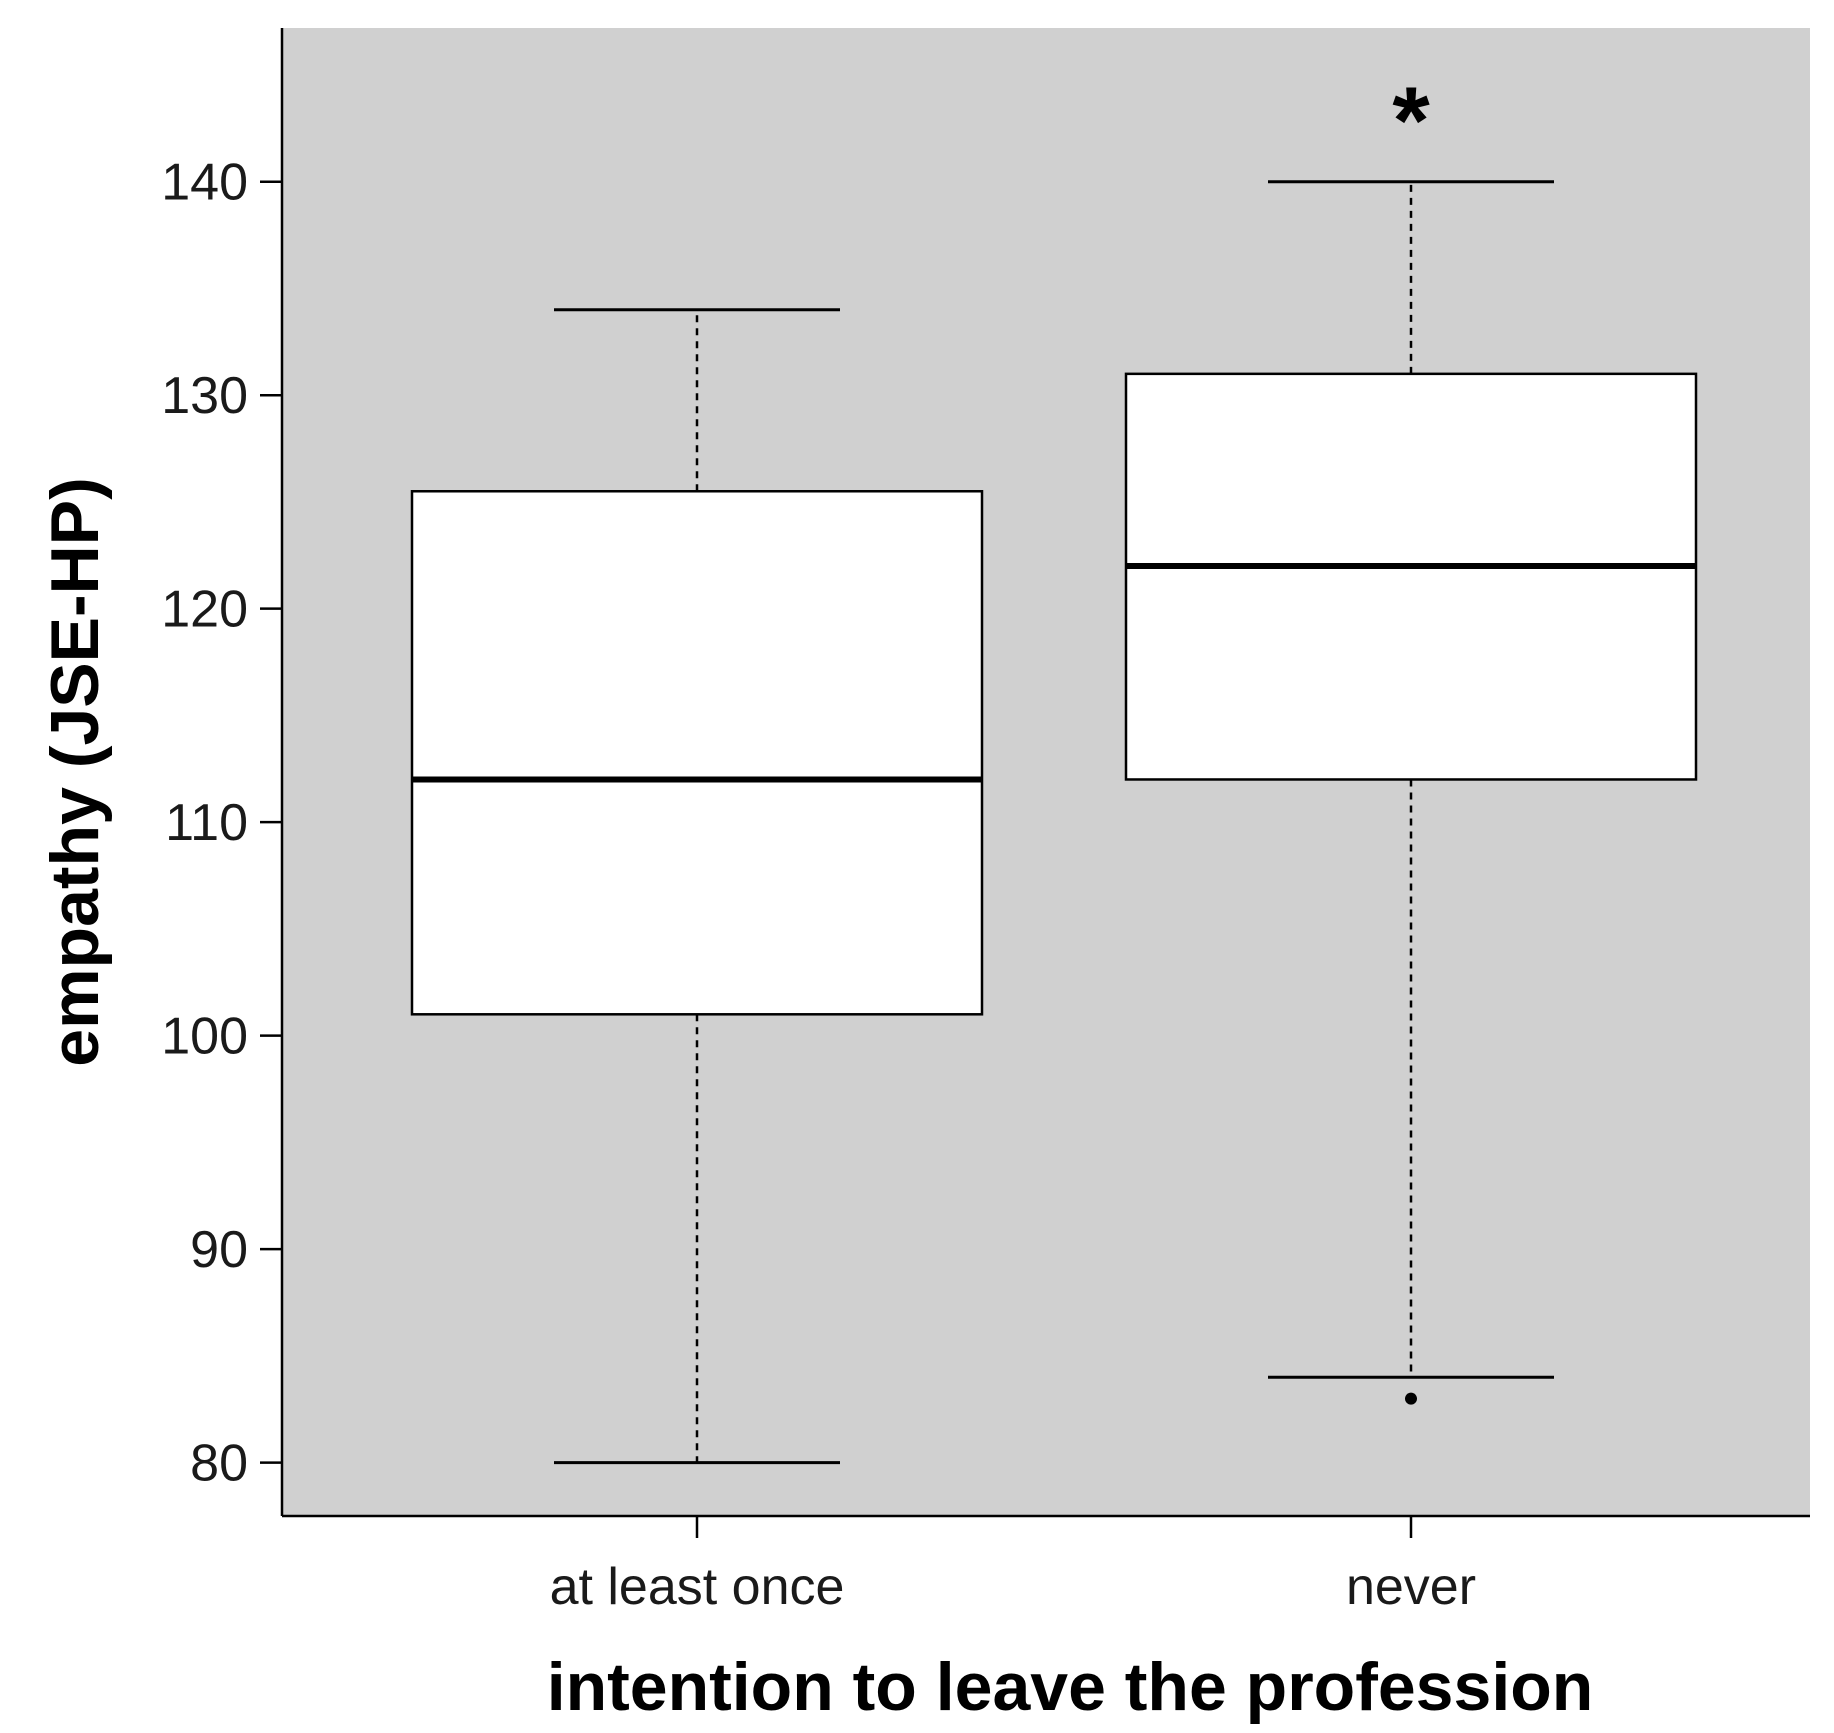 The height and width of the screenshot is (1733, 1834). What do you see at coordinates (206, 823) in the screenshot?
I see `y-tick-label: 110` at bounding box center [206, 823].